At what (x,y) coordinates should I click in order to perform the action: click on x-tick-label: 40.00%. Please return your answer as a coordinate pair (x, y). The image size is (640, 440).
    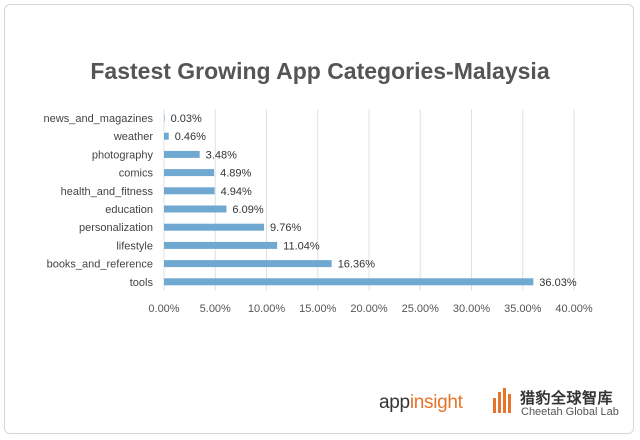
    Looking at the image, I should click on (574, 309).